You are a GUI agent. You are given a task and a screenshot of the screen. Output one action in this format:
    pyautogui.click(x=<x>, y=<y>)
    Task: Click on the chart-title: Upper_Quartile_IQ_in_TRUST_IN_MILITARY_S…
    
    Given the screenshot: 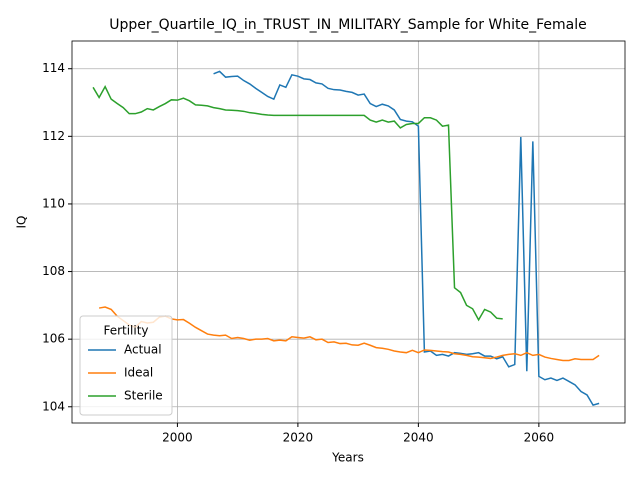 What is the action you would take?
    pyautogui.click(x=348, y=25)
    